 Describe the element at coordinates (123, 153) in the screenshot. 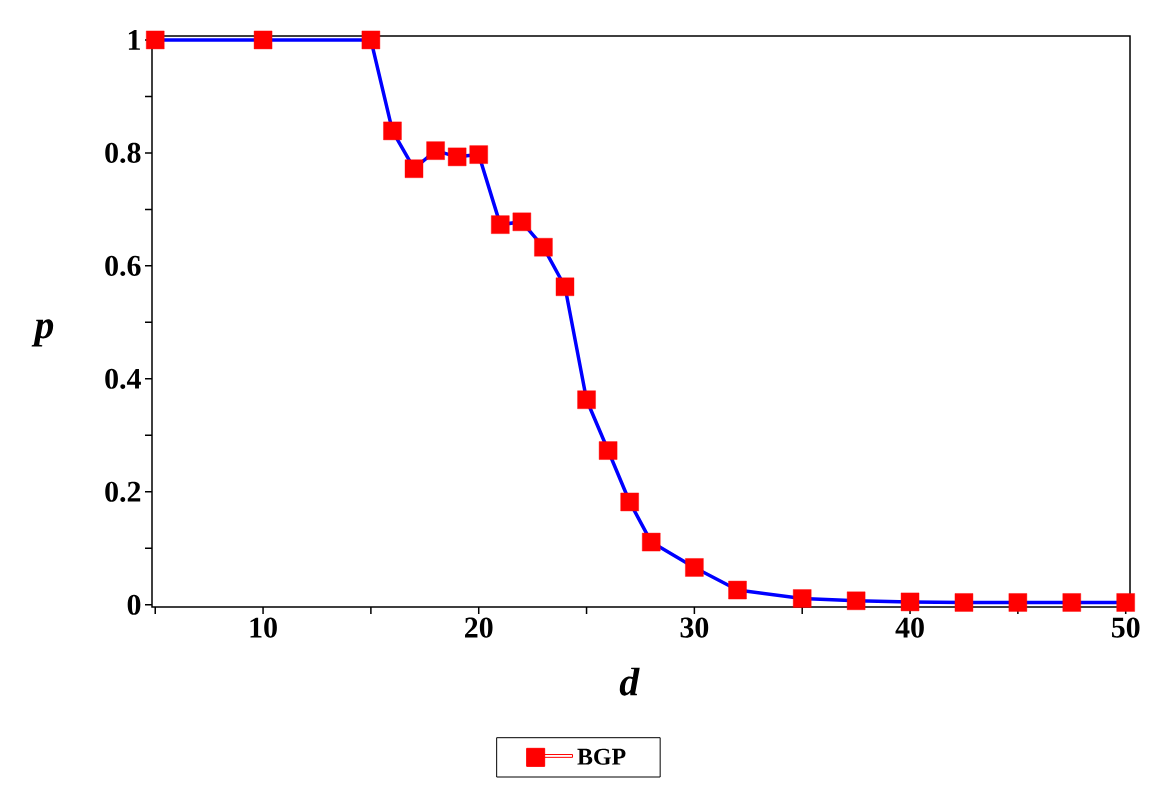

I see `y-tick-label: 0.8` at that location.